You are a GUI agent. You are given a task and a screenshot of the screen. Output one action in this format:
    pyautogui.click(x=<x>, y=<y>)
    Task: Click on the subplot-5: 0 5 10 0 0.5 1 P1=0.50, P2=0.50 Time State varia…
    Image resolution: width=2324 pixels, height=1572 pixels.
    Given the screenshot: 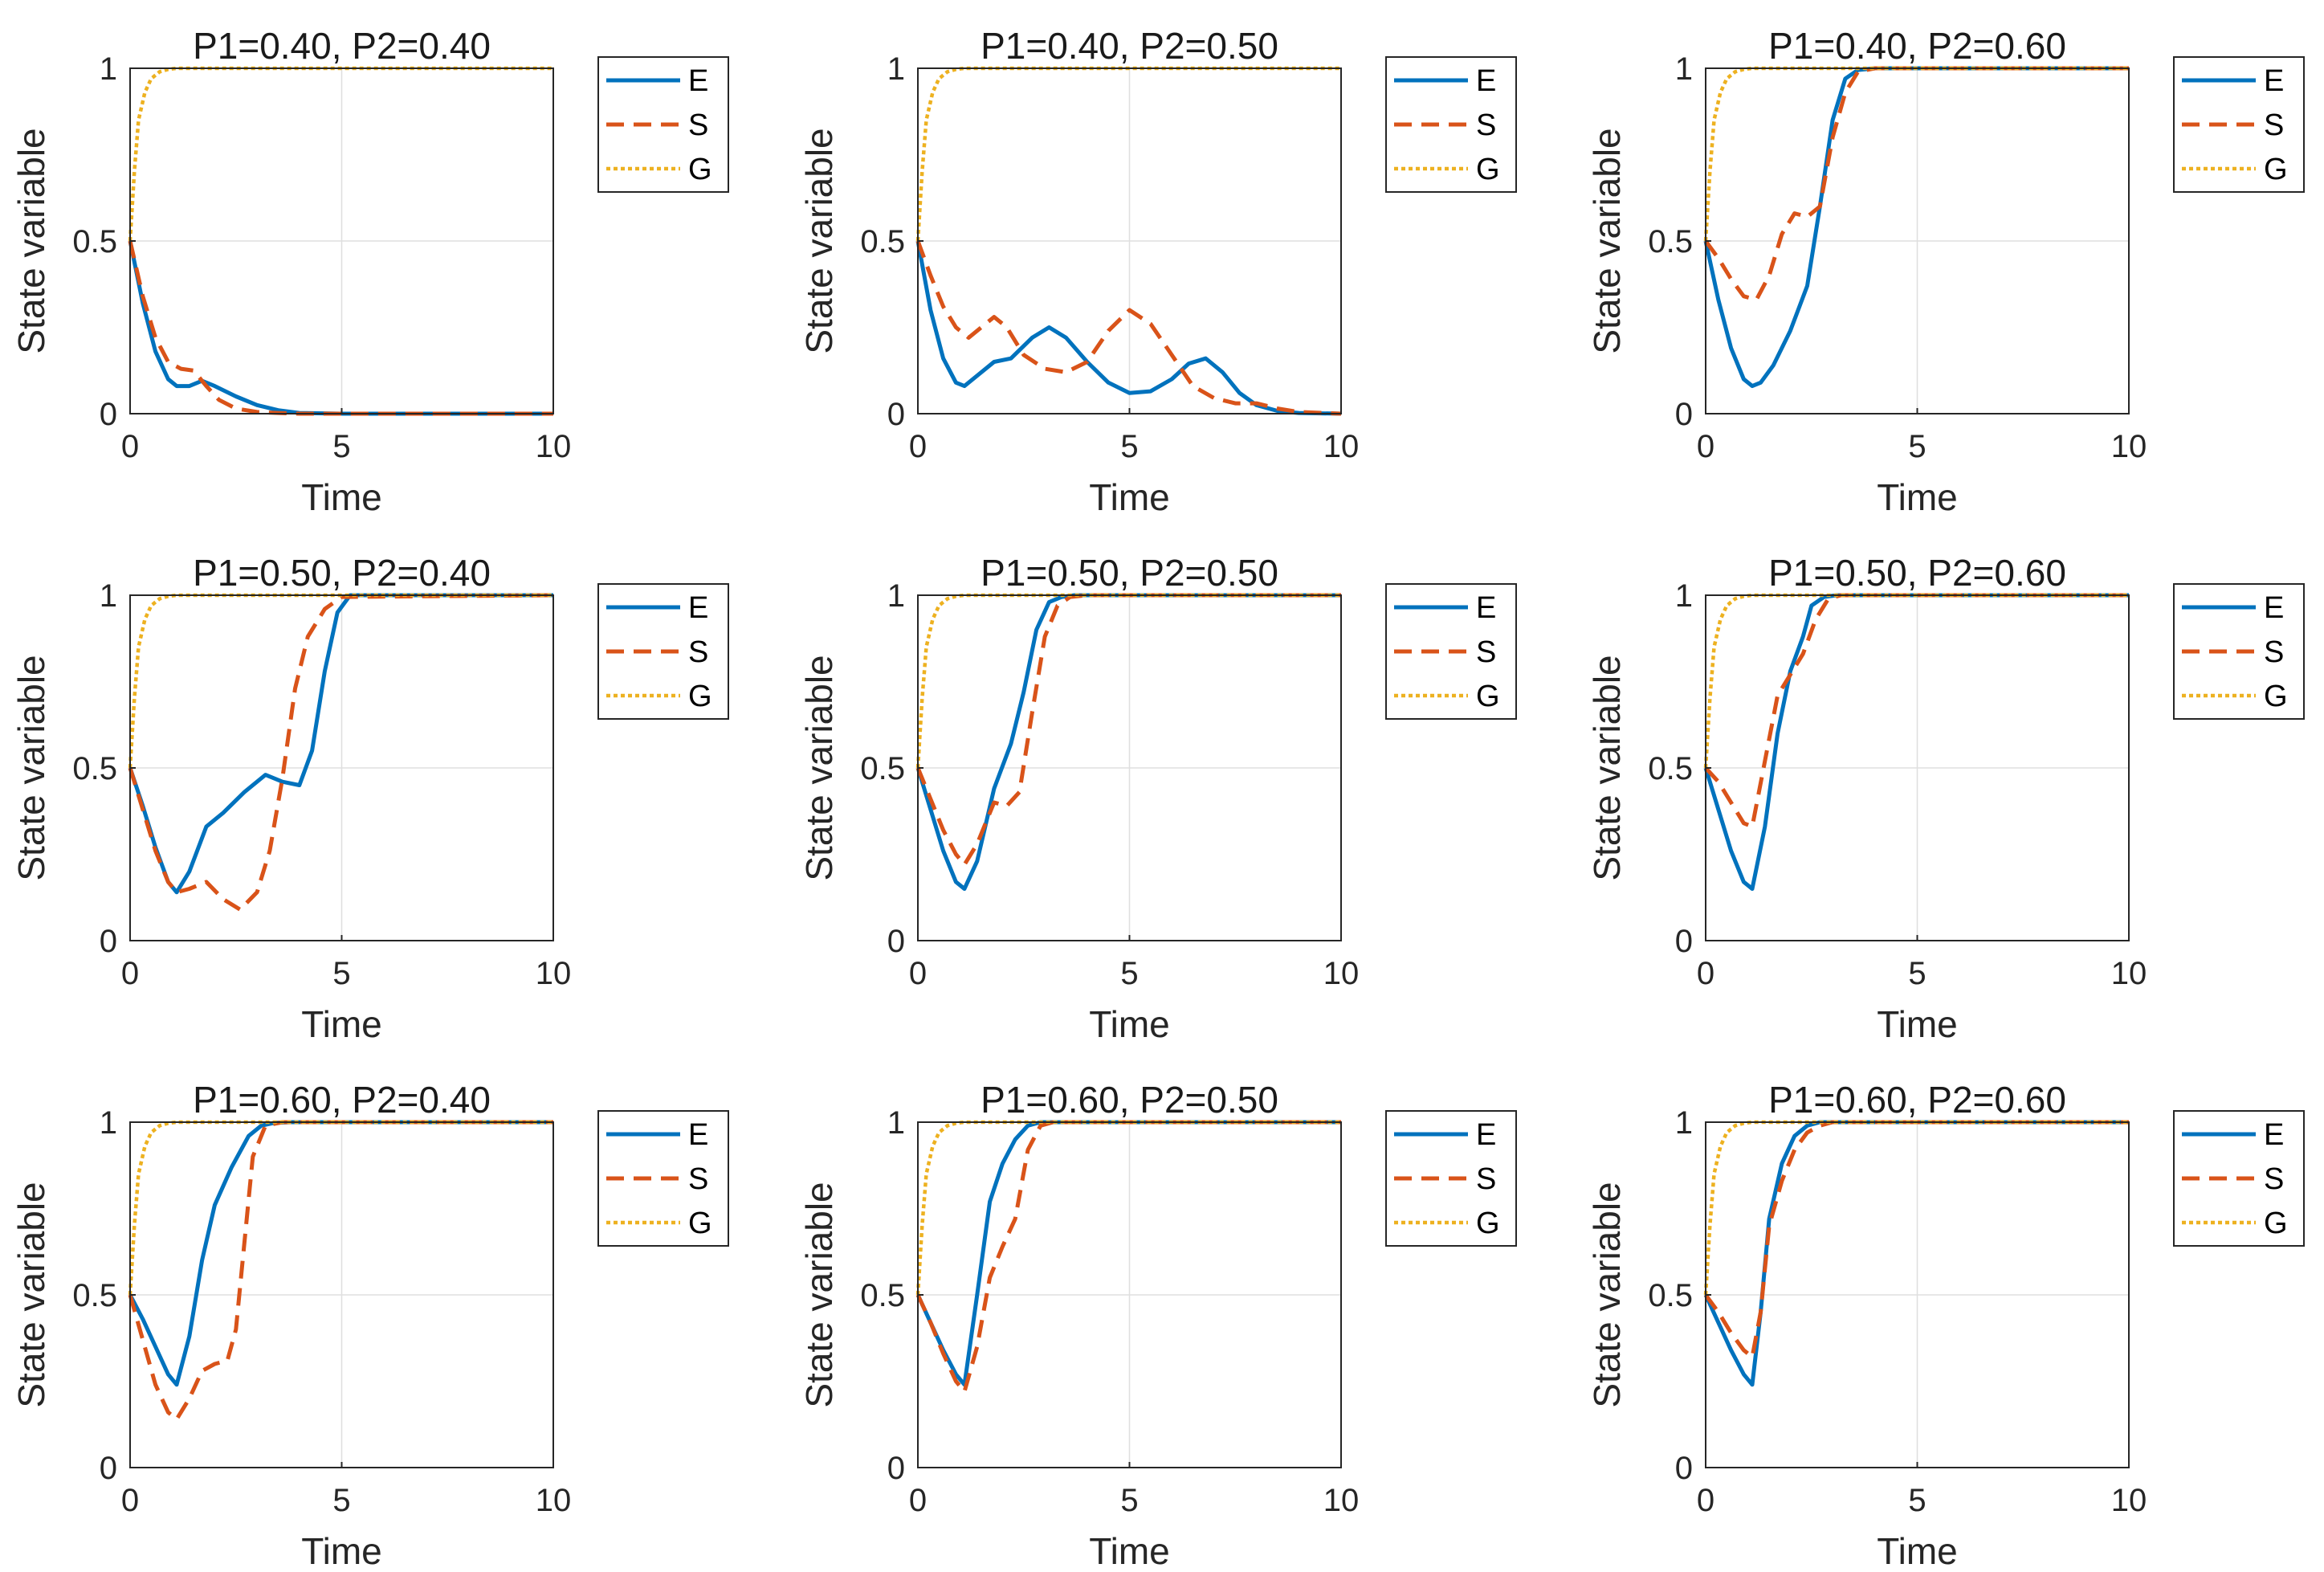 What is the action you would take?
    pyautogui.click(x=1158, y=798)
    